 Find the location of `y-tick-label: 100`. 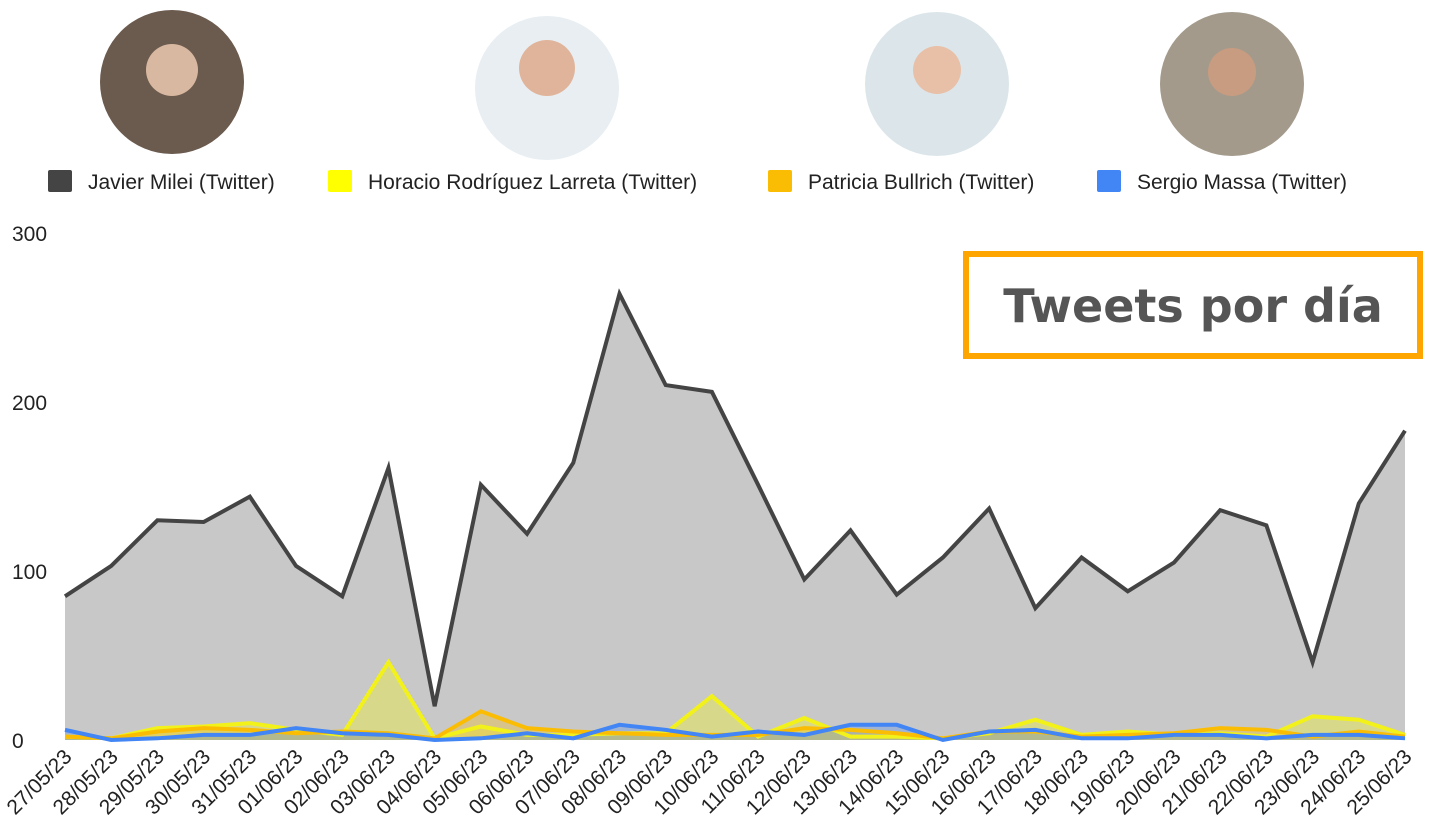

y-tick-label: 100 is located at coordinates (29, 572).